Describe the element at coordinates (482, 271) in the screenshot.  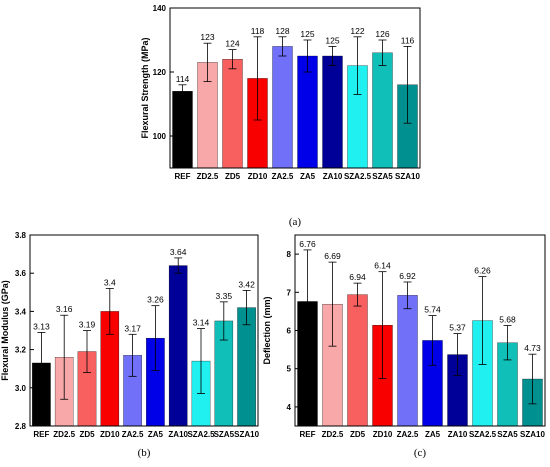
I see `data-label: 6.26` at that location.